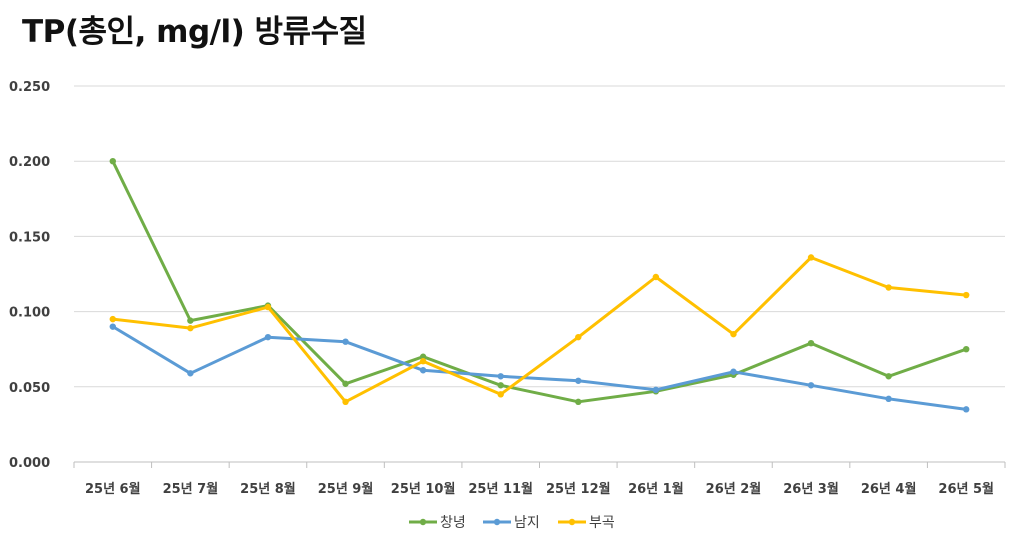  What do you see at coordinates (29, 388) in the screenshot?
I see `y-tick-label: 0.050` at bounding box center [29, 388].